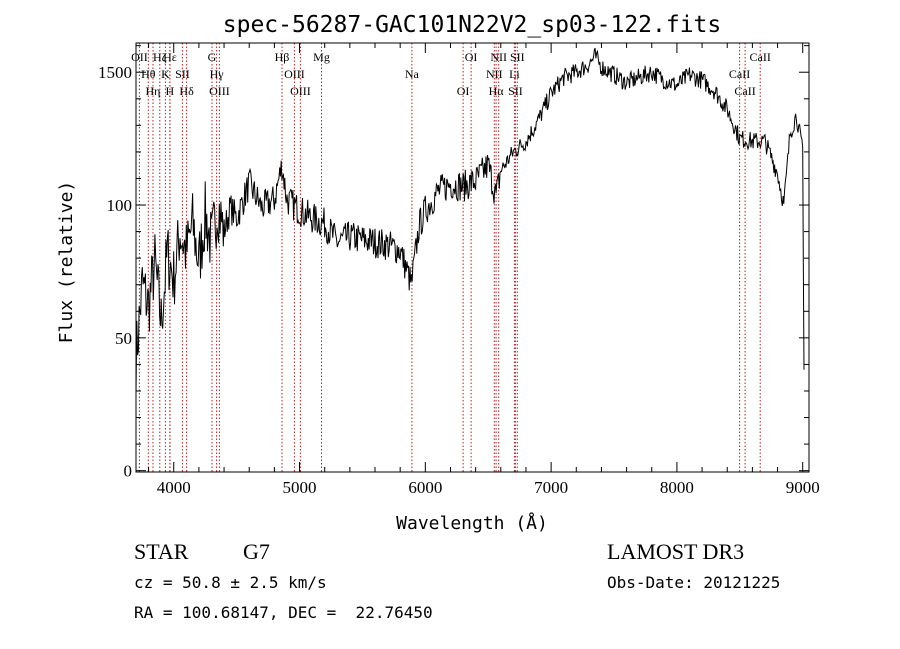 This screenshot has height=649, width=900. Describe the element at coordinates (472, 25) in the screenshot. I see `chart-title: spec-56287-GAC101N22V2_sp03-122.fits` at that location.